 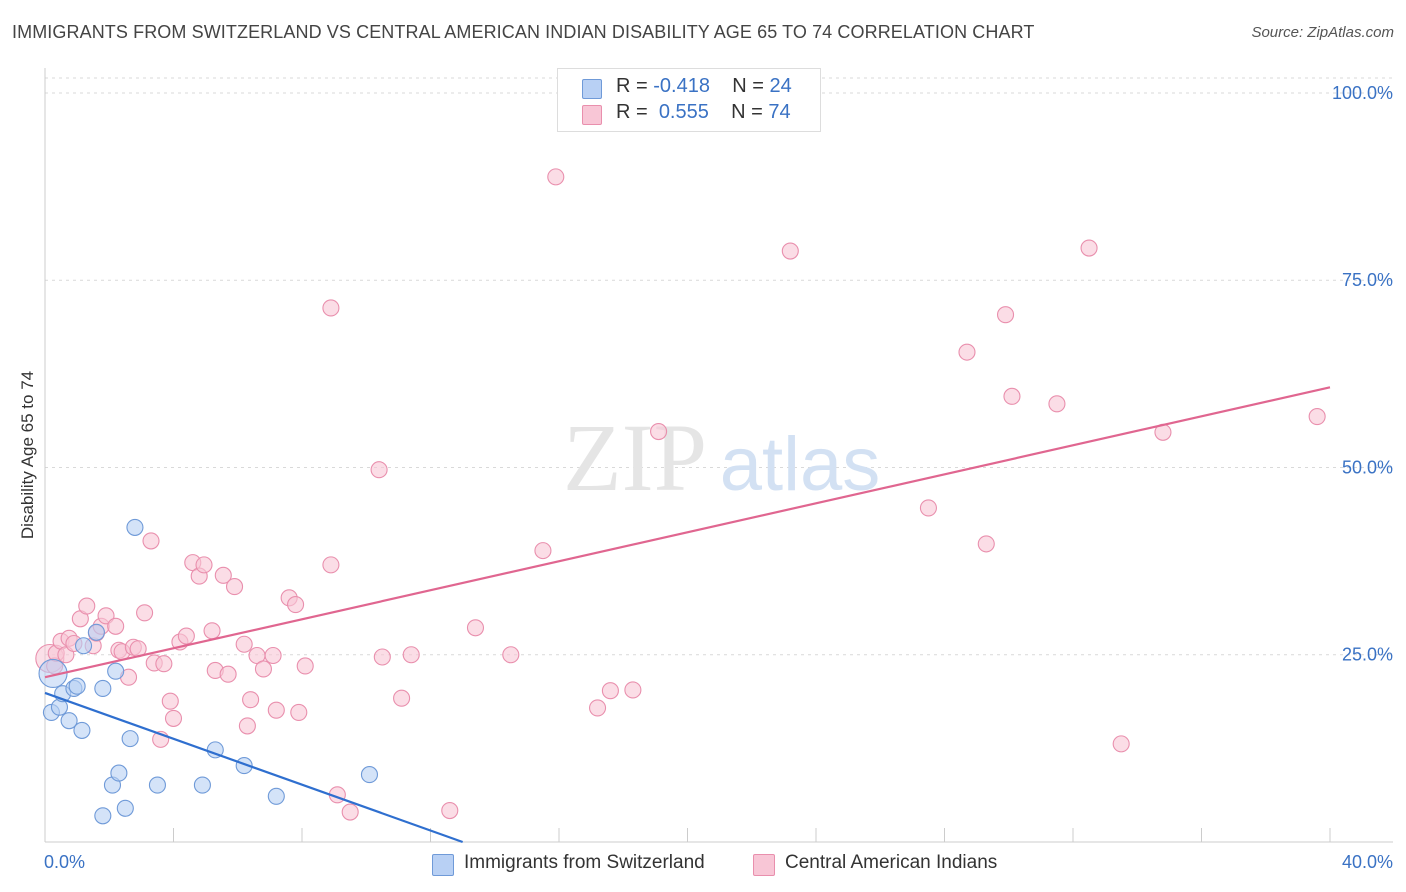 What do you see at coordinates (779, 112) in the screenshot?
I see `legend-n-value: 74` at bounding box center [779, 112].